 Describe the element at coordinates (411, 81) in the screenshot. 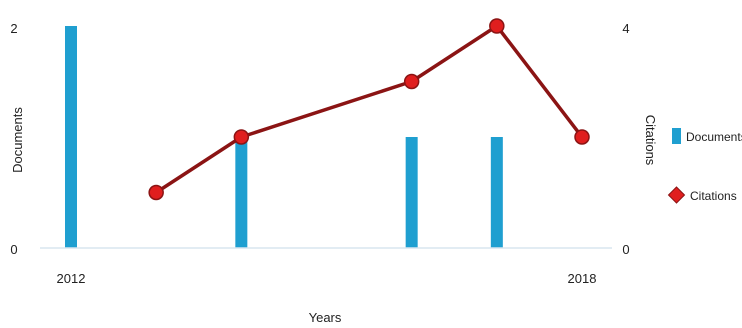

I see `citations-point-2016` at that location.